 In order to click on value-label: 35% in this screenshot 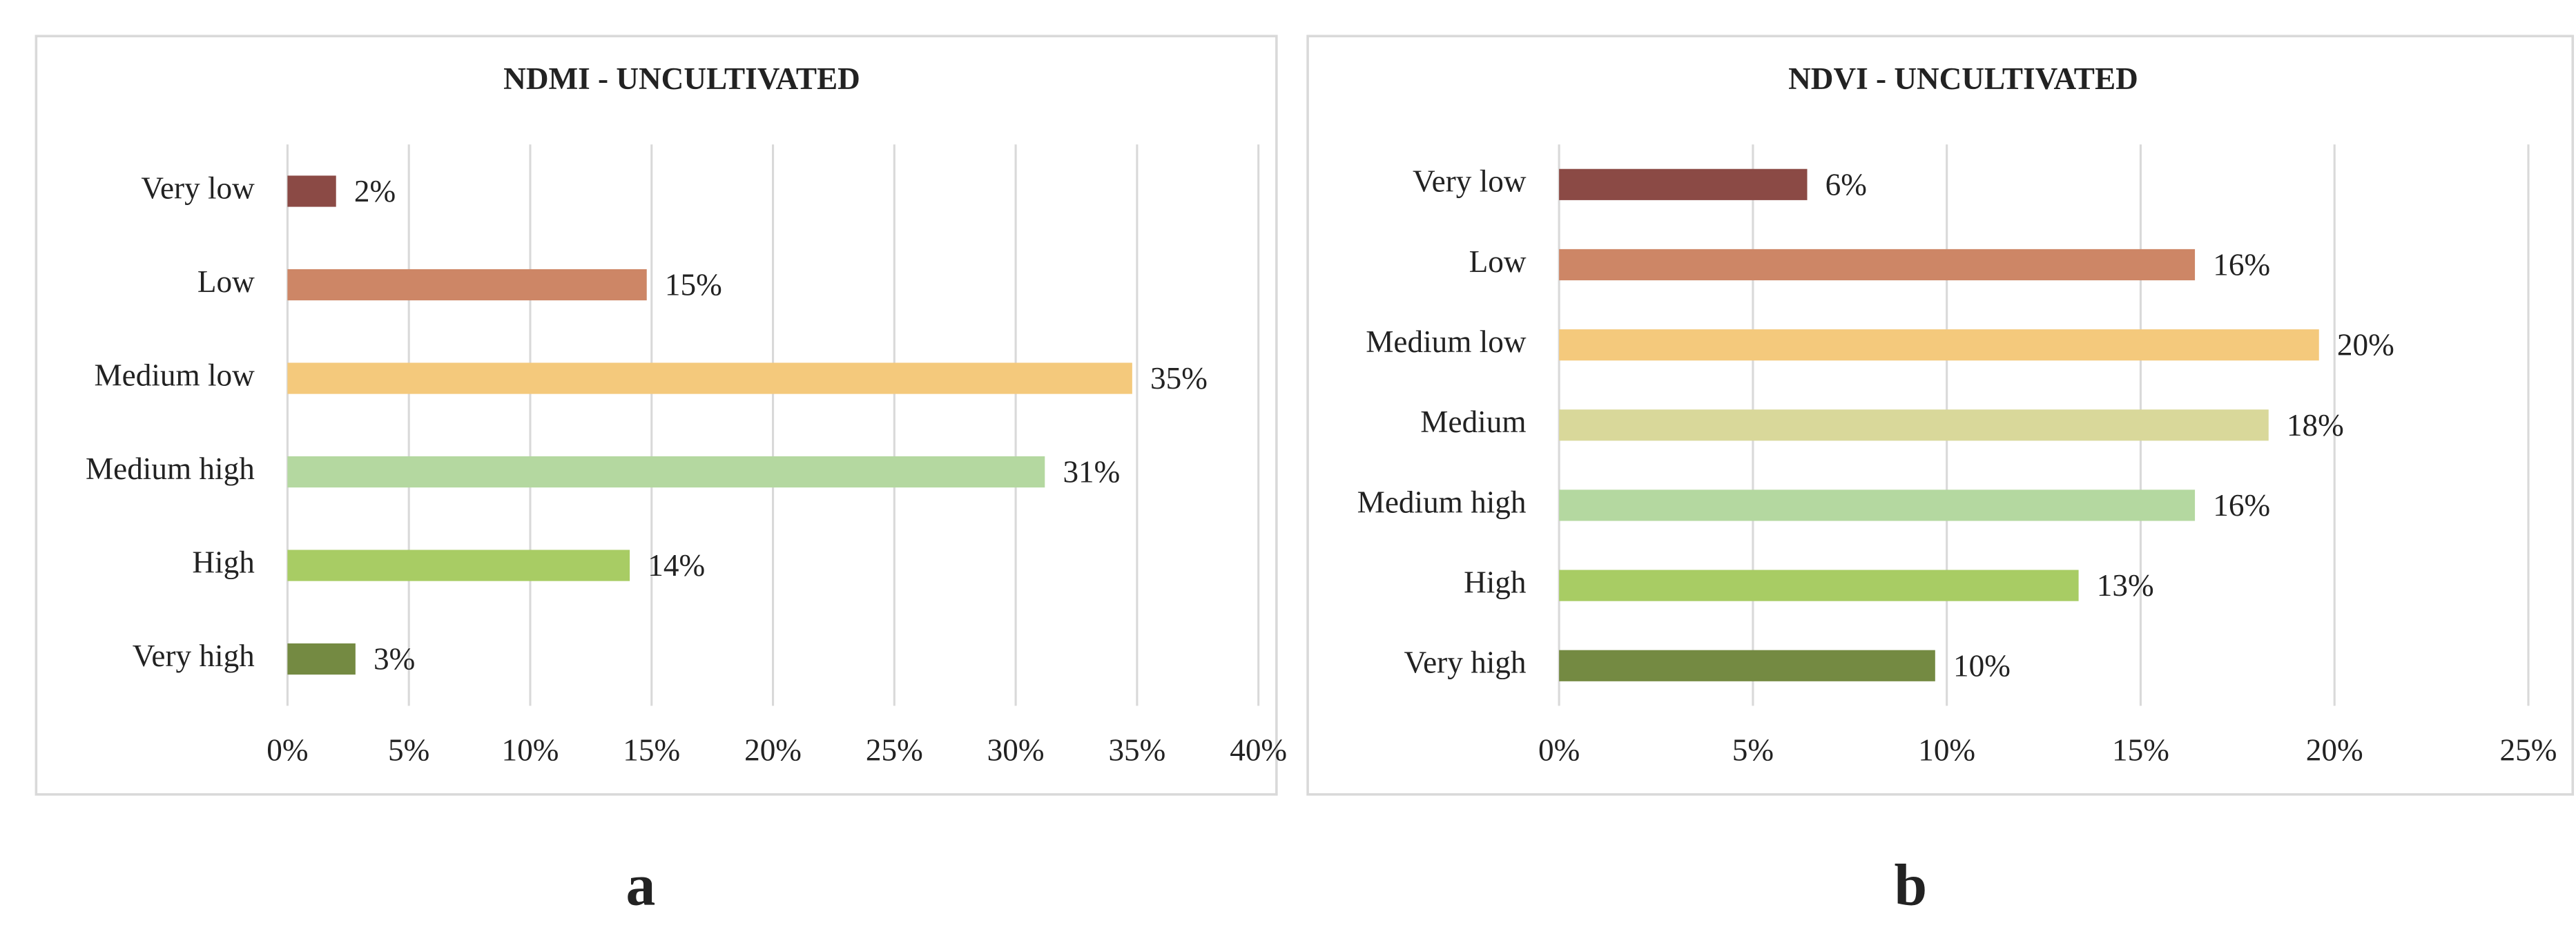, I will do `click(1179, 378)`.